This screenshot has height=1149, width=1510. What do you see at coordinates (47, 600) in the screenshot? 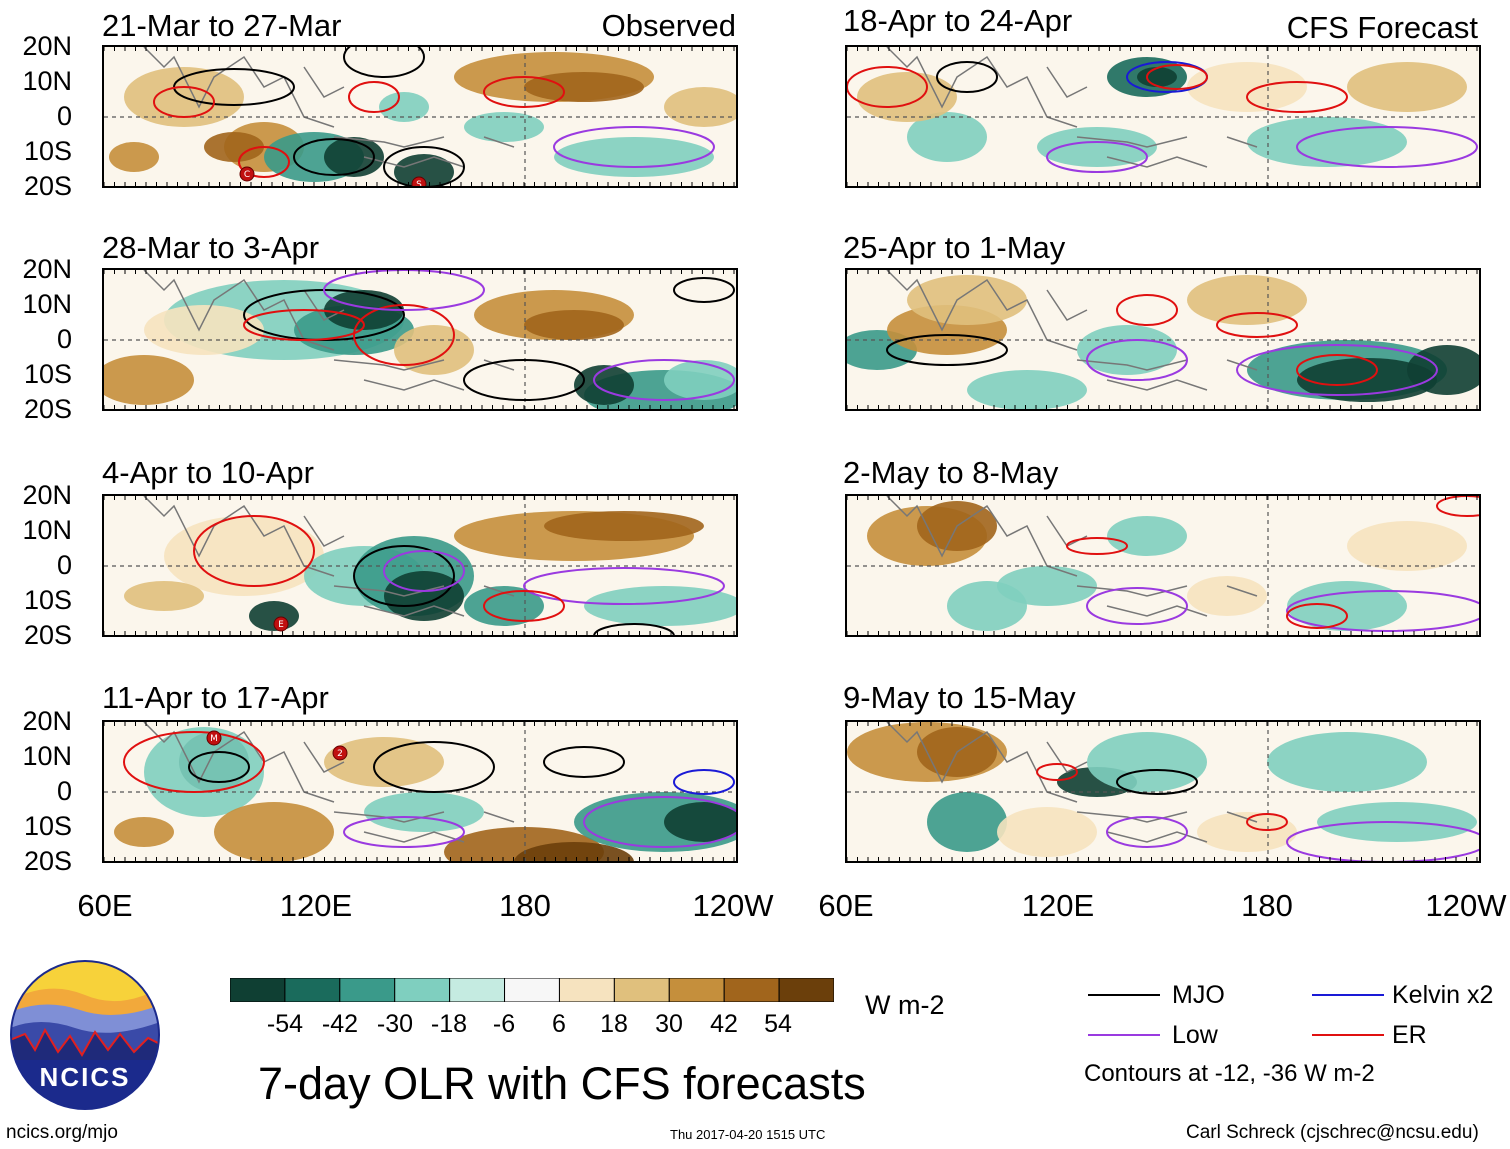
I see `lat-label-10s: 10S` at bounding box center [47, 600].